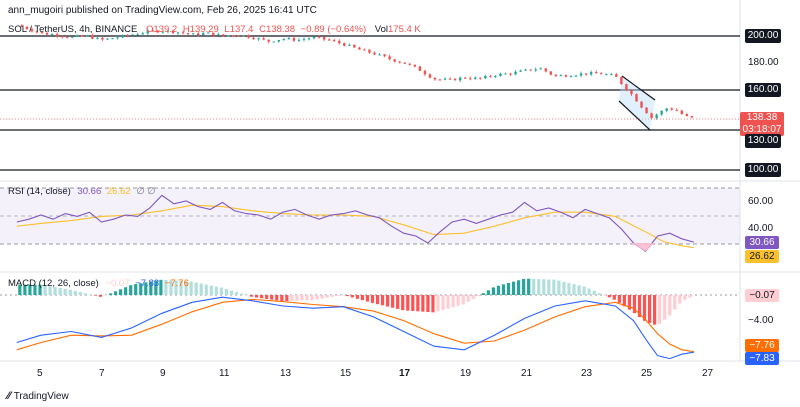 The width and height of the screenshot is (800, 407). I want to click on rsi-axis-tick: 60.00, so click(761, 201).